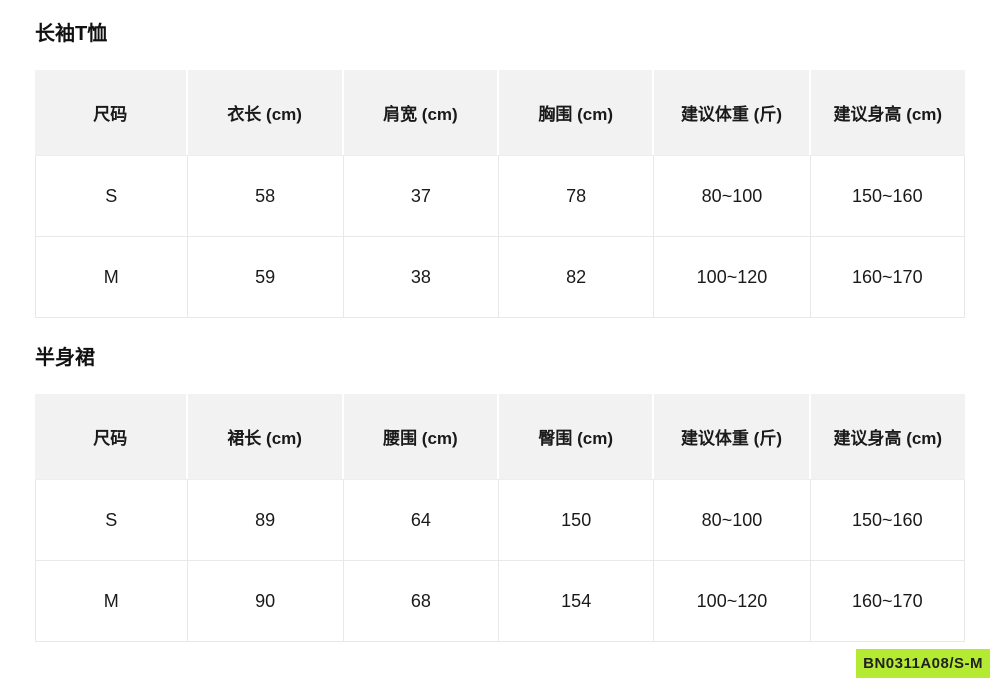 The image size is (1000, 694). Describe the element at coordinates (265, 520) in the screenshot. I see `data-cell: 89` at that location.